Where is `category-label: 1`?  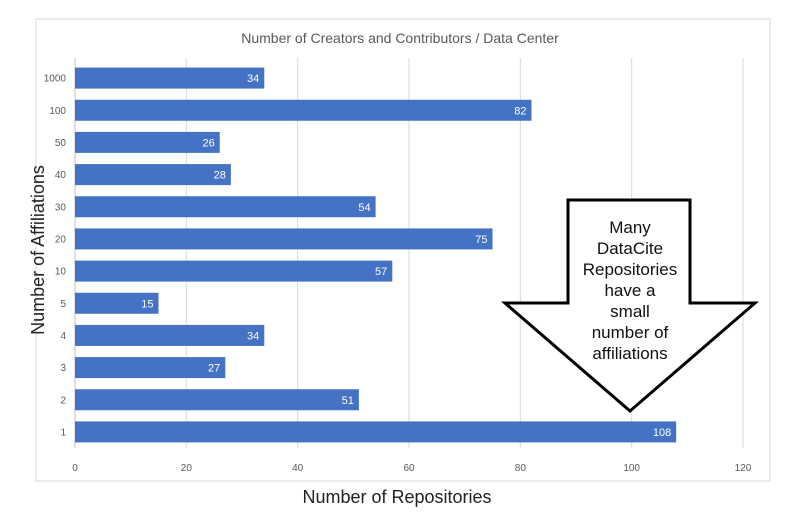 category-label: 1 is located at coordinates (63, 432).